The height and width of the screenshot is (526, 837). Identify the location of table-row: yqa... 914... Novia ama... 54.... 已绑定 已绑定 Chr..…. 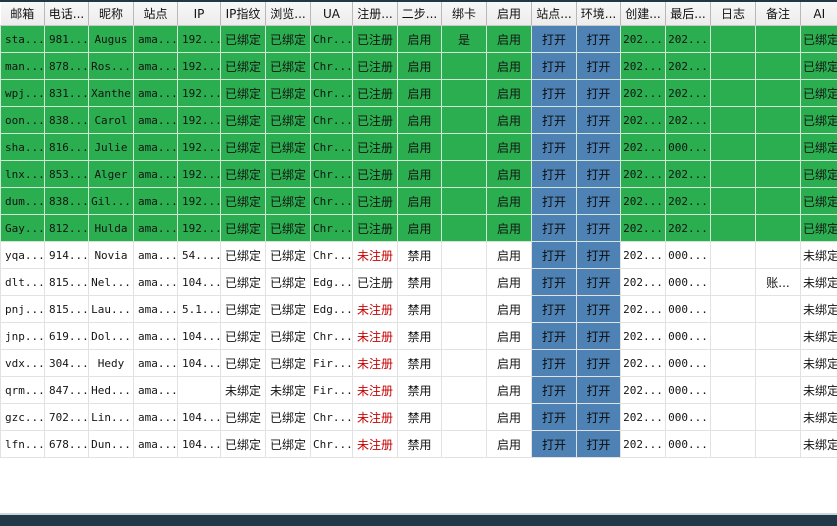
(418, 255).